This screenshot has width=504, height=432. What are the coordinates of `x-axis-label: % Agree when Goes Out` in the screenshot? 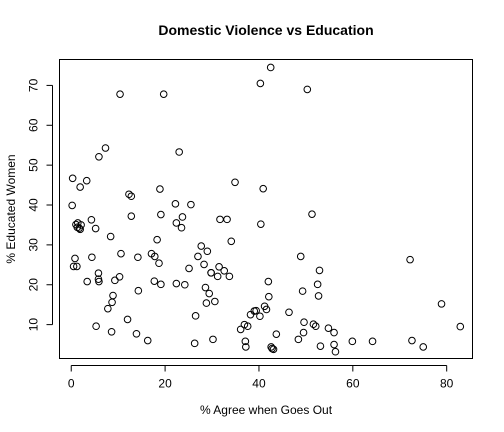 It's located at (266, 410).